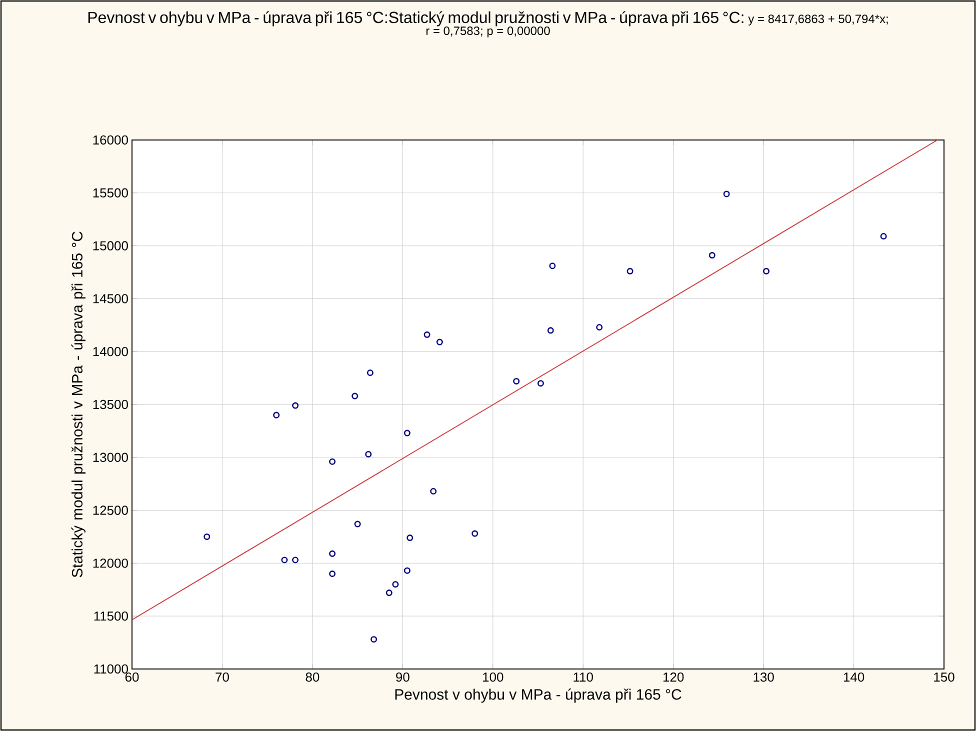  I want to click on x-tick-label: 100, so click(493, 677).